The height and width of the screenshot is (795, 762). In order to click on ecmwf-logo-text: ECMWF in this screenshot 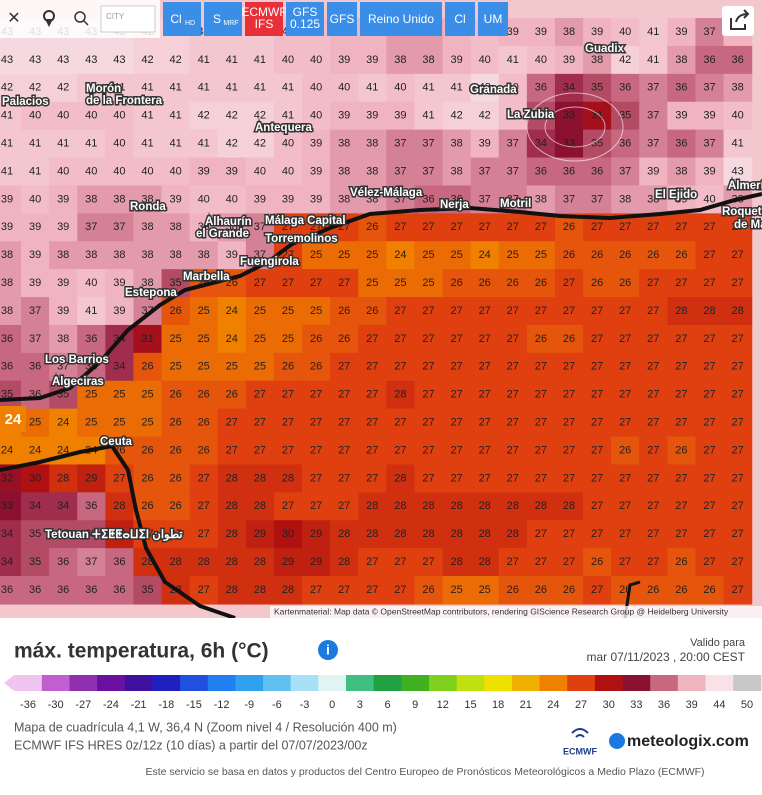, I will do `click(580, 751)`.